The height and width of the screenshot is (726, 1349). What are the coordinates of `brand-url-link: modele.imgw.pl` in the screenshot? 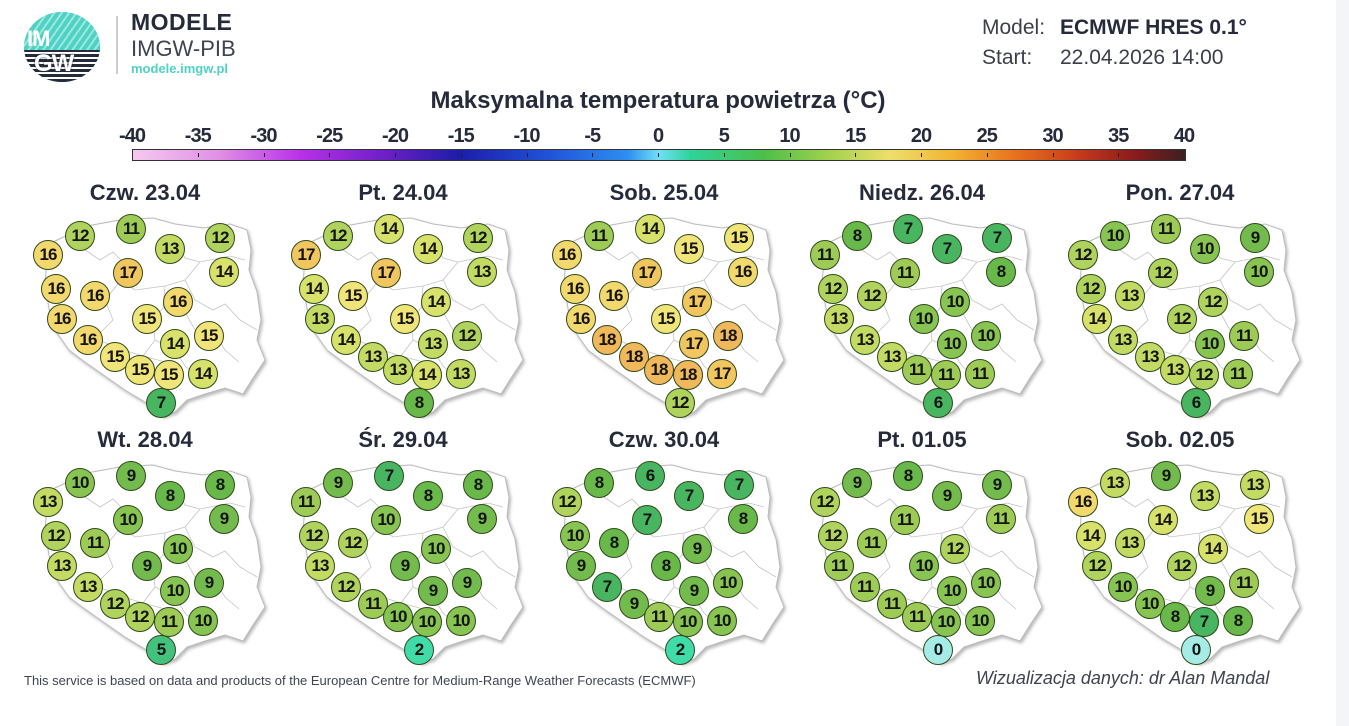 It's located at (180, 68).